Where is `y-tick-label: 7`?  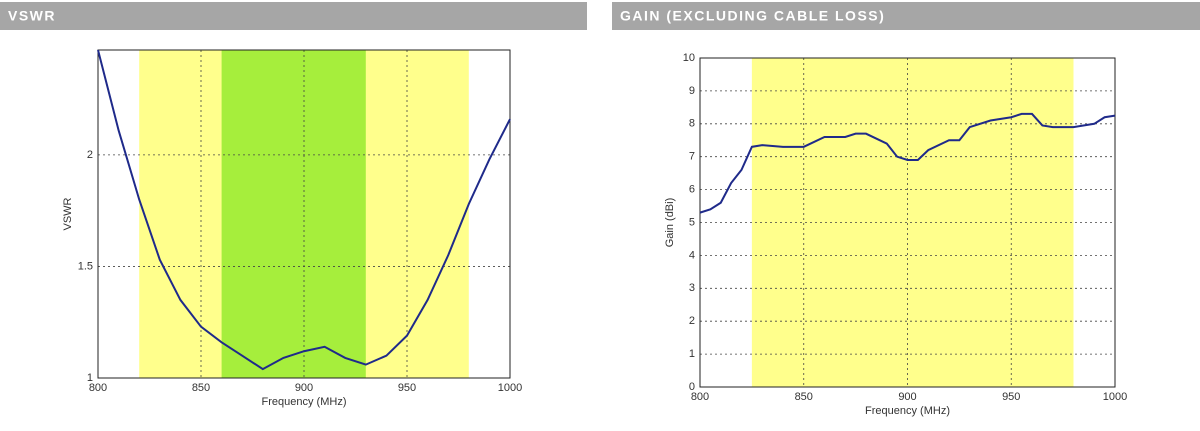 y-tick-label: 7 is located at coordinates (692, 157).